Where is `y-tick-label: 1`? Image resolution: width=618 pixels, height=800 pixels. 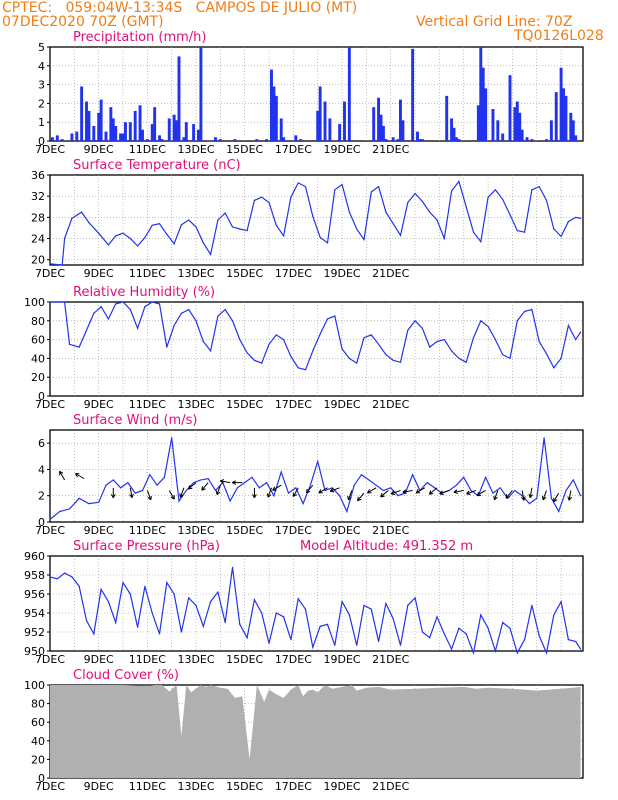
y-tick-label: 1 is located at coordinates (41, 122).